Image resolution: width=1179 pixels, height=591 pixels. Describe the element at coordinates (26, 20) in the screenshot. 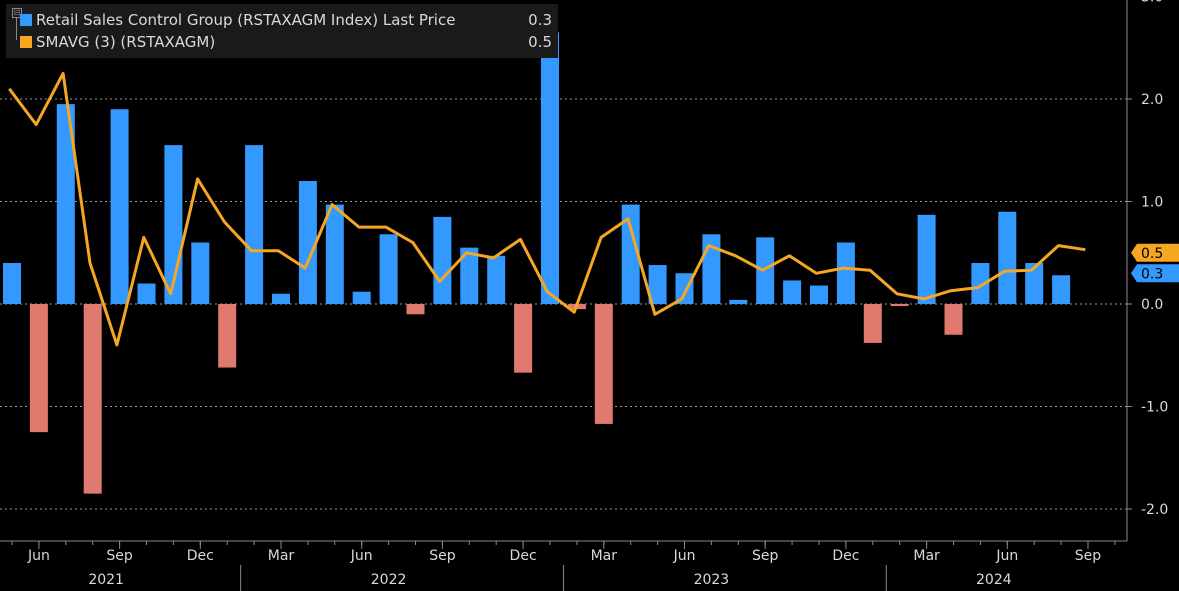

I see `legend-swatch-blue` at that location.